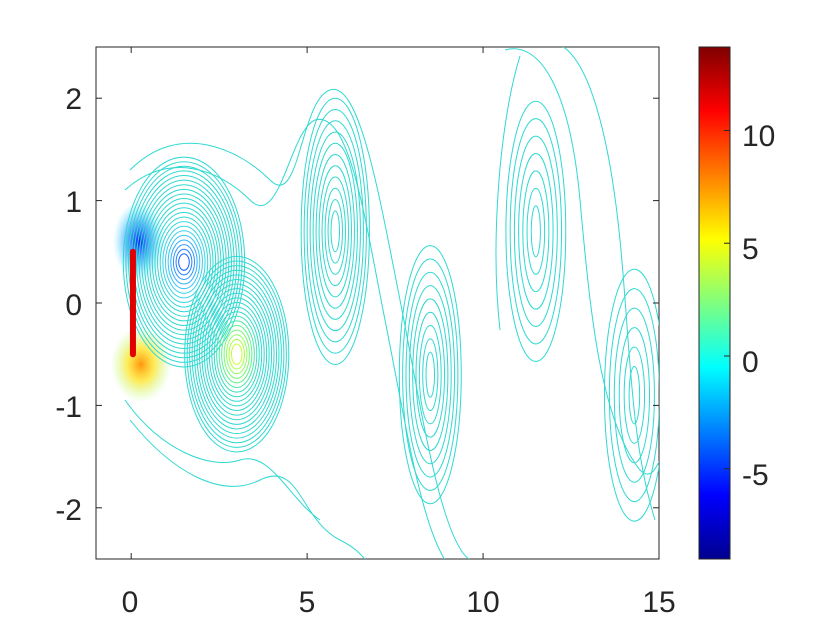 This screenshot has height=630, width=840. What do you see at coordinates (714, 303) in the screenshot?
I see `colorbar` at bounding box center [714, 303].